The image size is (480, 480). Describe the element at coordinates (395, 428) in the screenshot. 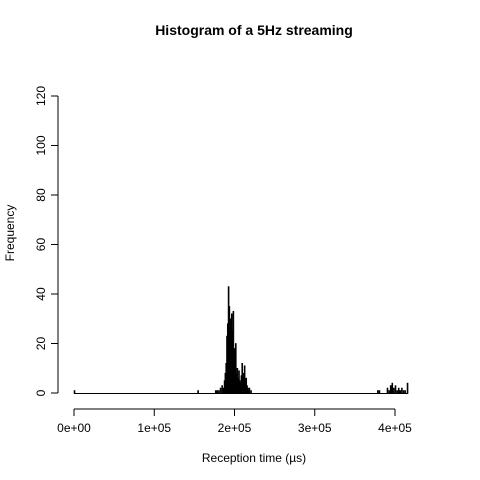

I see `x-tick-label: 4e+05` at that location.